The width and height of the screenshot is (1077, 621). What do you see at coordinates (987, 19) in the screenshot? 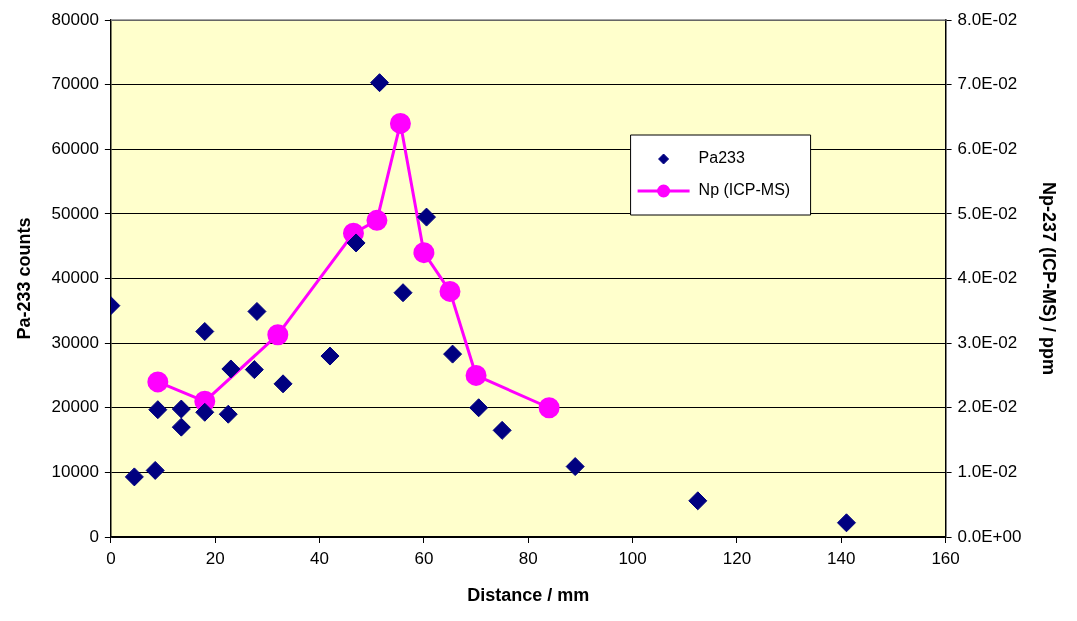
I see `y2-tick-label: 8.0E-02` at bounding box center [987, 19].